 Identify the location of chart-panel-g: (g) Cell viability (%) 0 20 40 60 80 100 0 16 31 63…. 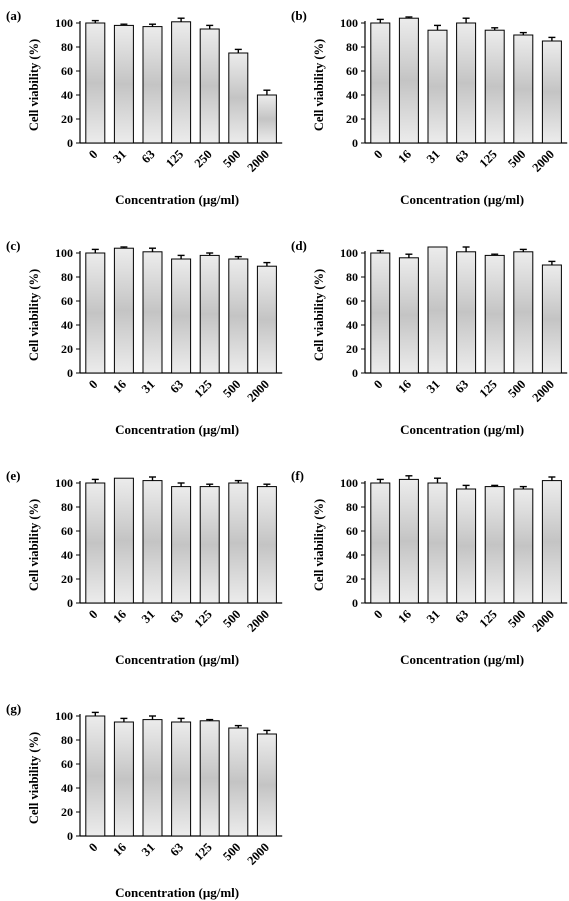
(144, 800).